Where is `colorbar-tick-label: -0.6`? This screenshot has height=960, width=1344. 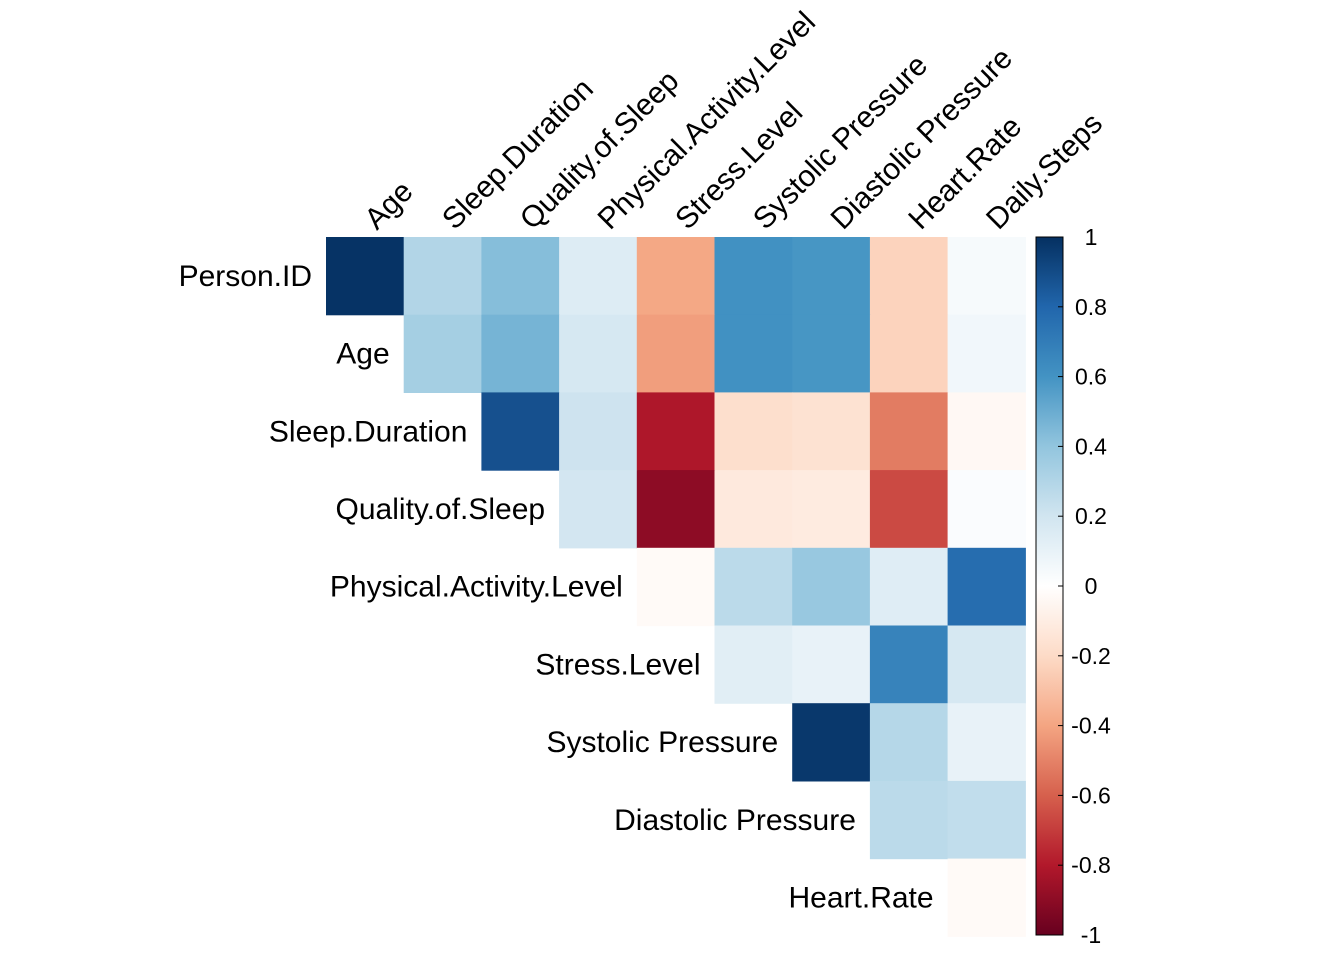 colorbar-tick-label: -0.6 is located at coordinates (1091, 795).